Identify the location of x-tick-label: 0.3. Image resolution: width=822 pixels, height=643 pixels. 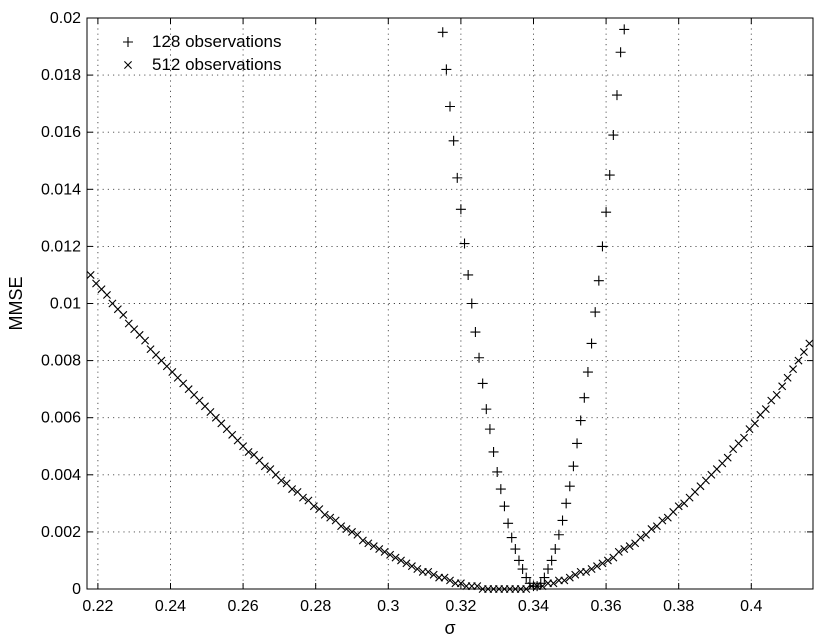
(388, 606).